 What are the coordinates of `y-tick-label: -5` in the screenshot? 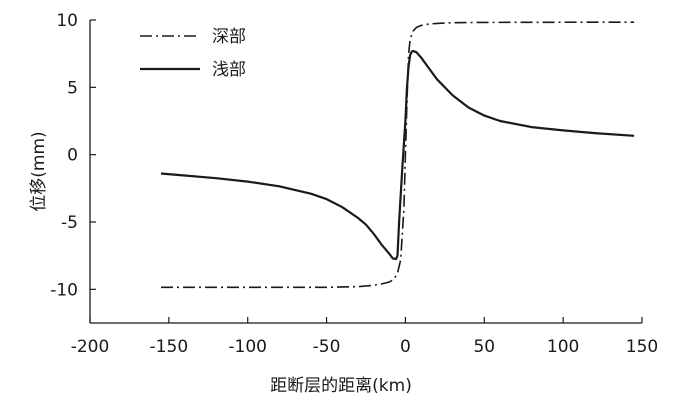 It's located at (69, 223).